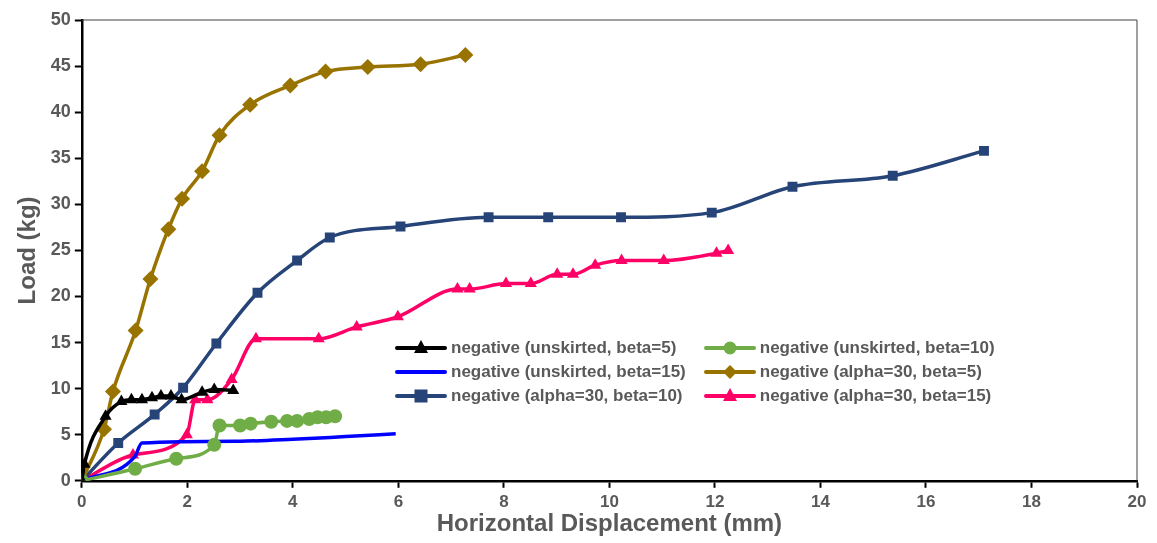  I want to click on legend-label: negative (alpha=30, beta=10), so click(567, 396).